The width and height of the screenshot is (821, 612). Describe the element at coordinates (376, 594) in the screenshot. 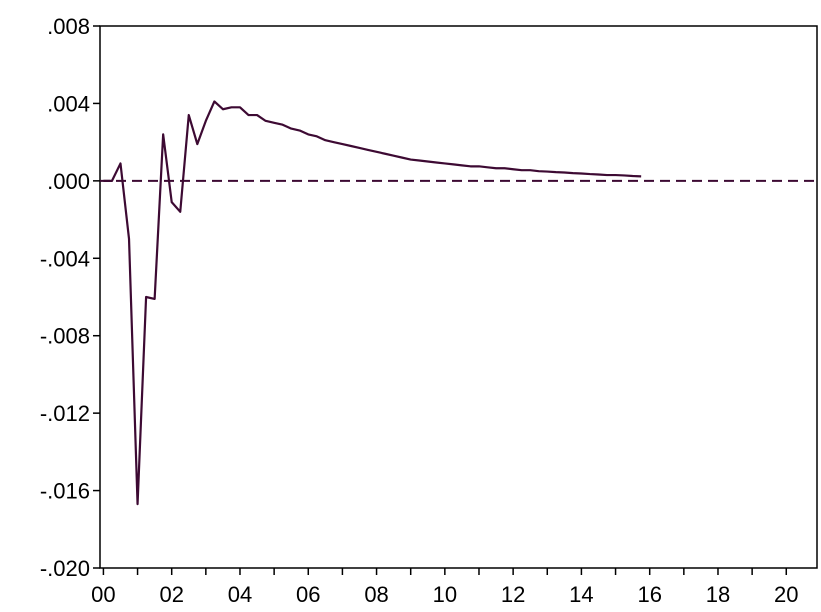

I see `x-tick-label: 08` at that location.